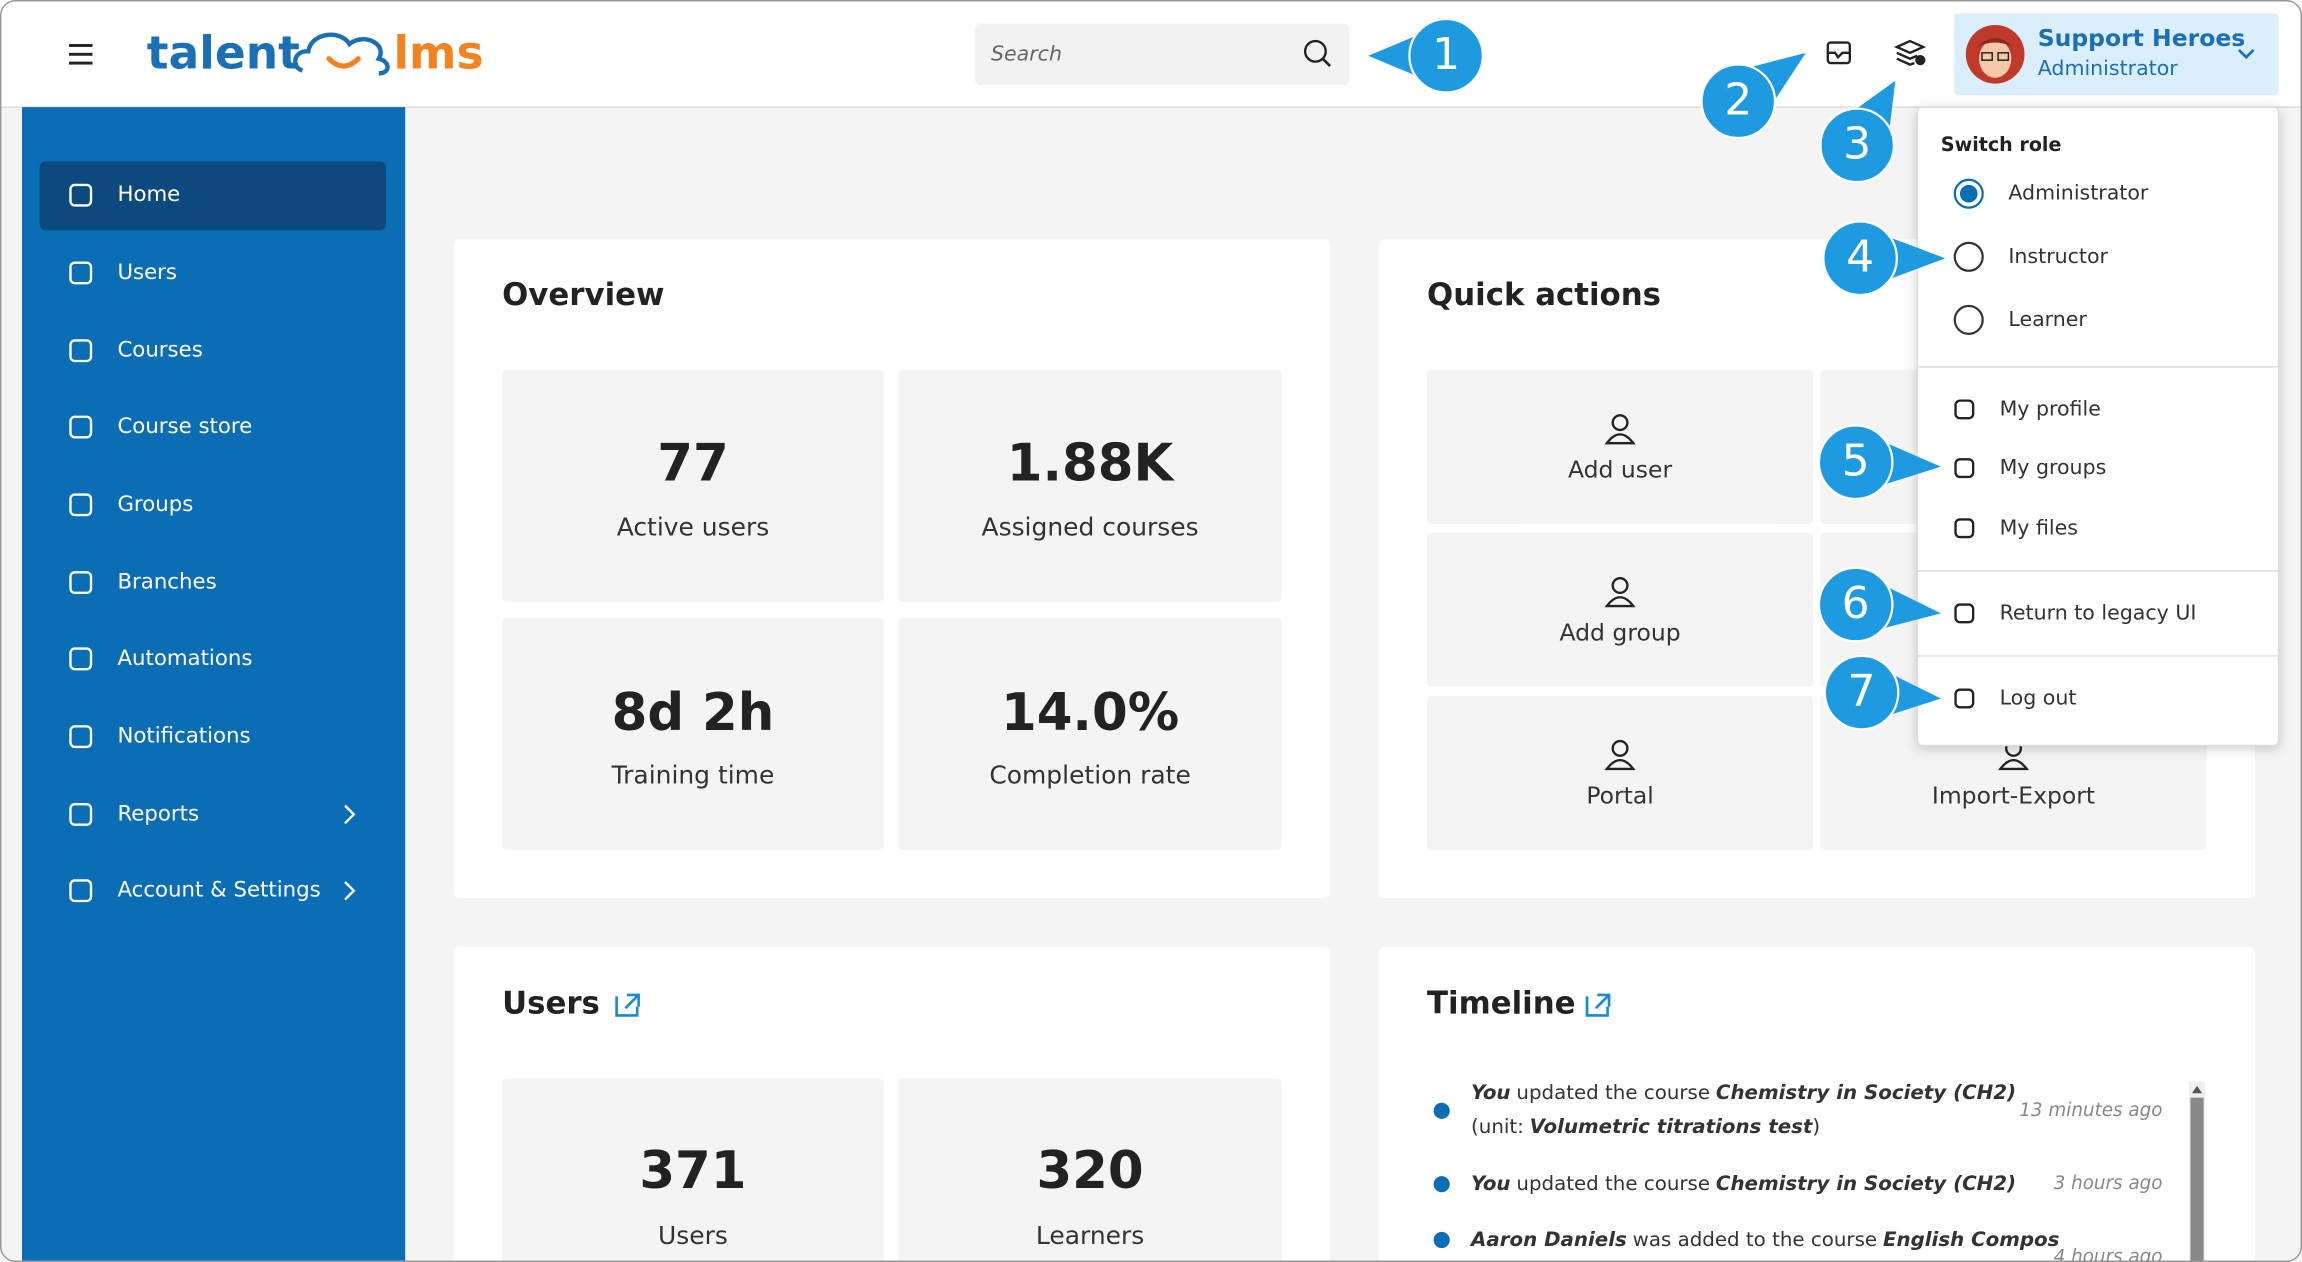 This screenshot has width=2302, height=1262. I want to click on user-role: Administrator, so click(2108, 68).